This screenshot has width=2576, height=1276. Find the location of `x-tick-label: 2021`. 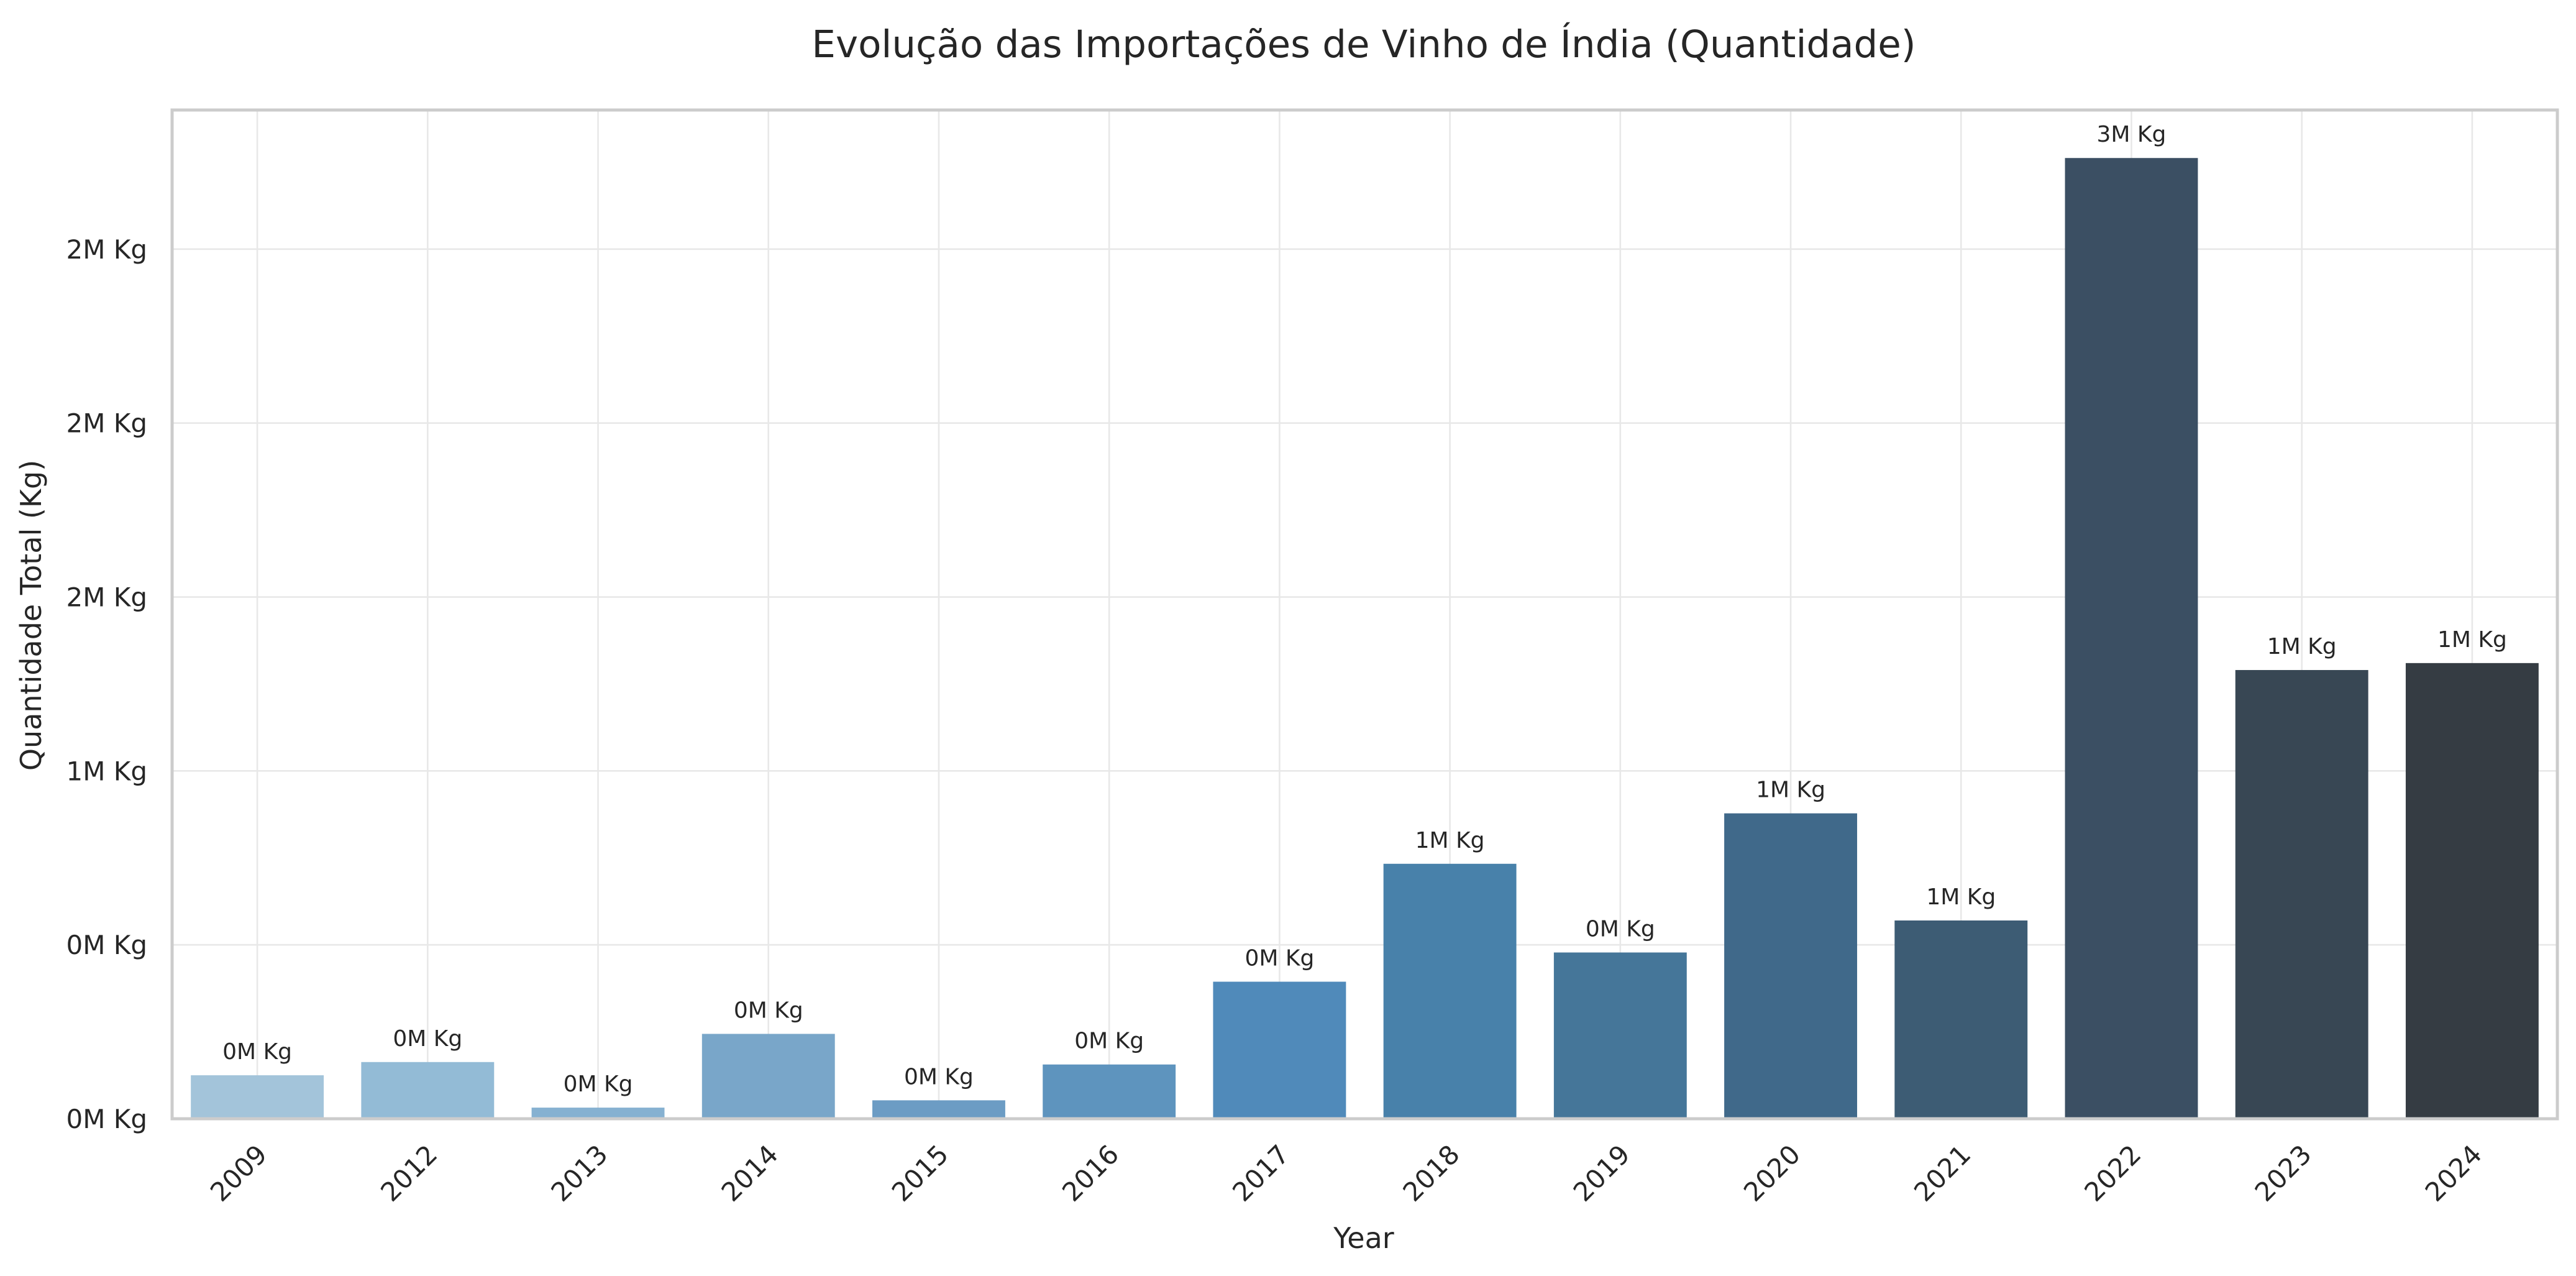

x-tick-label: 2021 is located at coordinates (1942, 1173).